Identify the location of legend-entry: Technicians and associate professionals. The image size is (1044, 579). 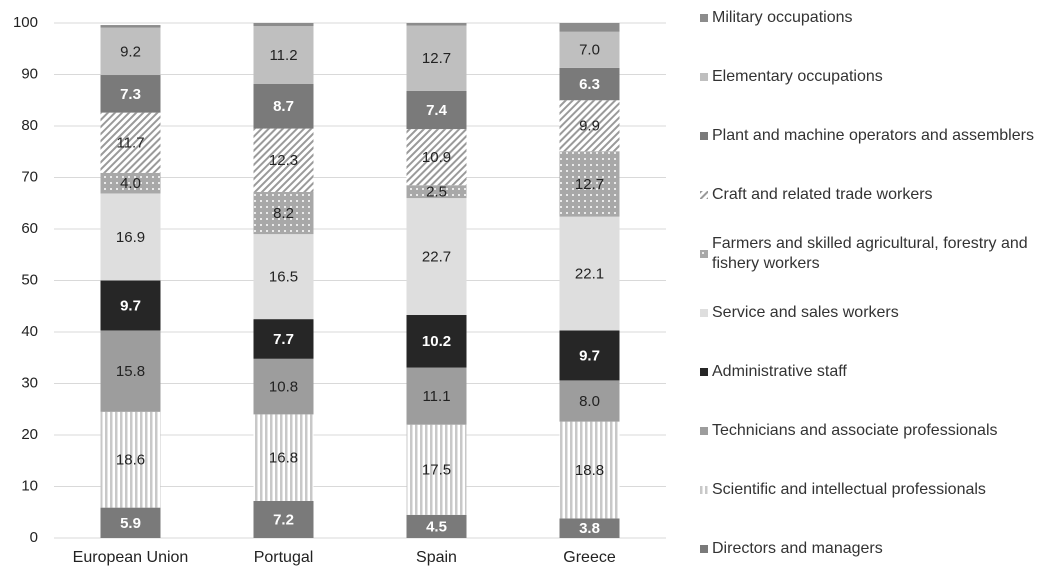
(872, 431).